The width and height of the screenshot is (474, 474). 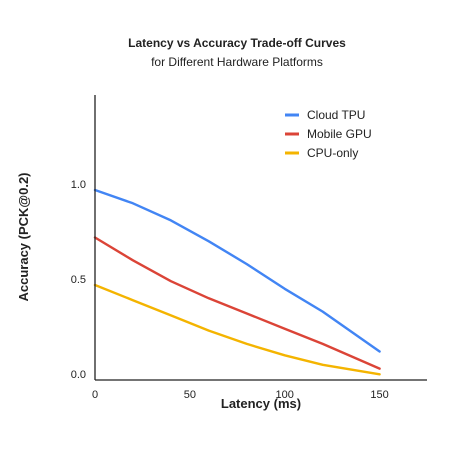 I want to click on legend-label: Cloud TPU, so click(x=336, y=115).